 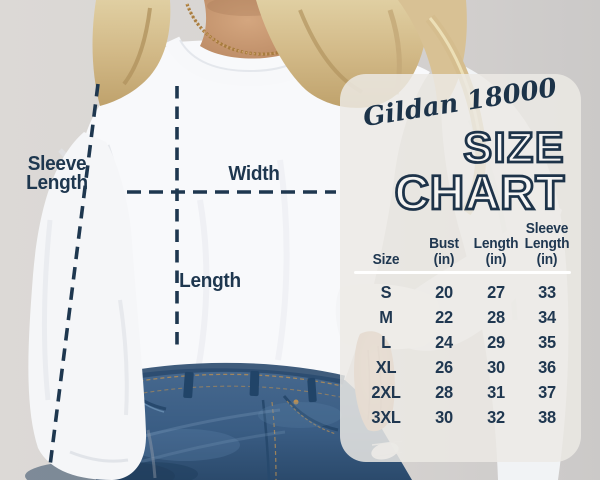 What do you see at coordinates (462, 272) in the screenshot?
I see `header-divider` at bounding box center [462, 272].